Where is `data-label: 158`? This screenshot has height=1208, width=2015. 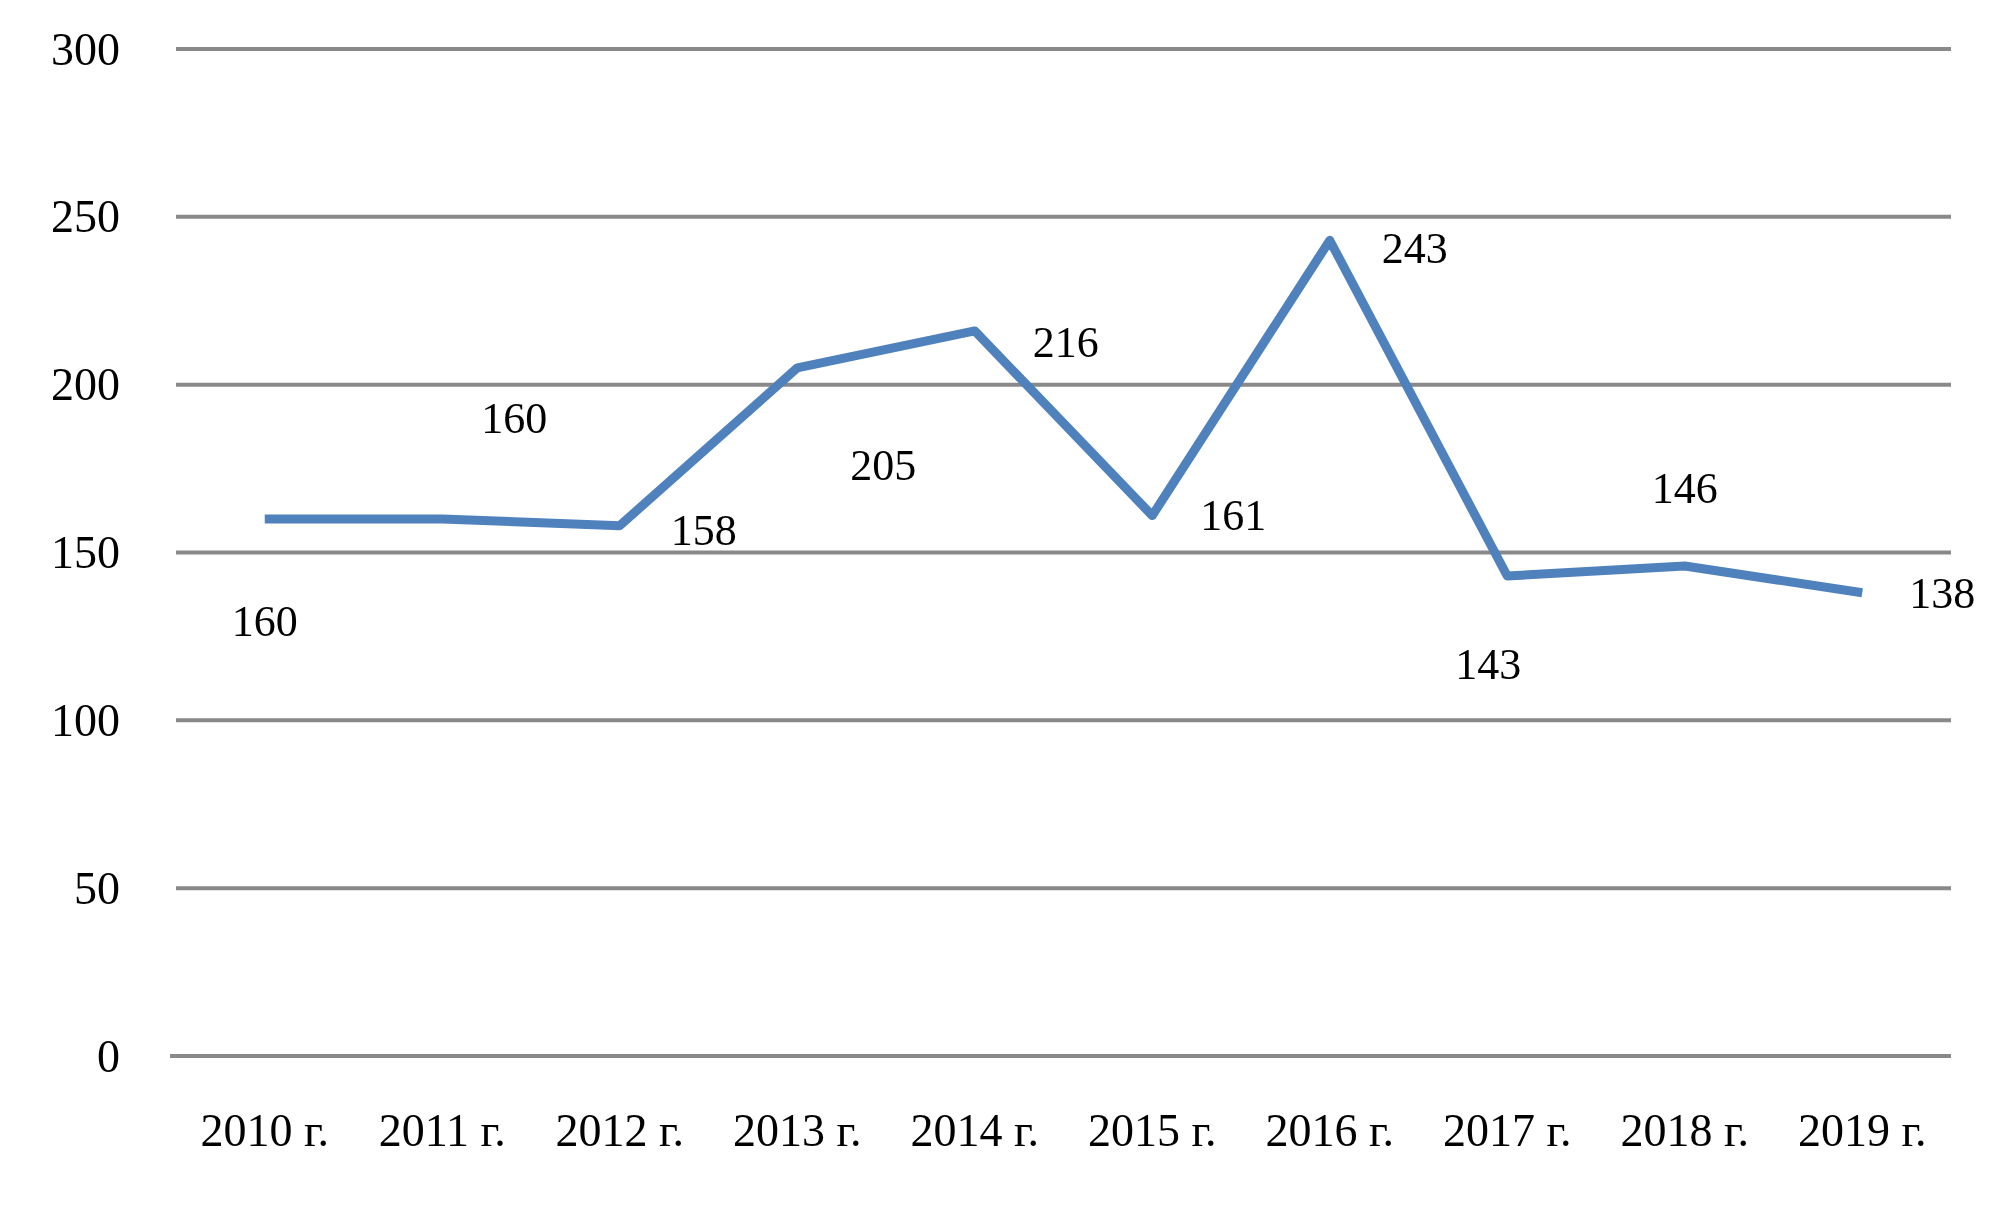
data-label: 158 is located at coordinates (703, 531).